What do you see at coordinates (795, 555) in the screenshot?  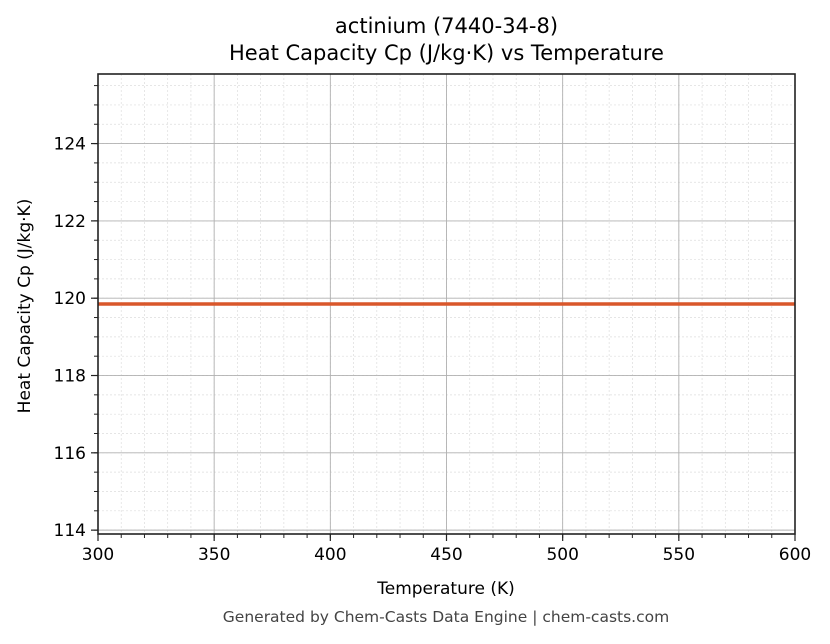 I see `x-tick-label: 600` at bounding box center [795, 555].